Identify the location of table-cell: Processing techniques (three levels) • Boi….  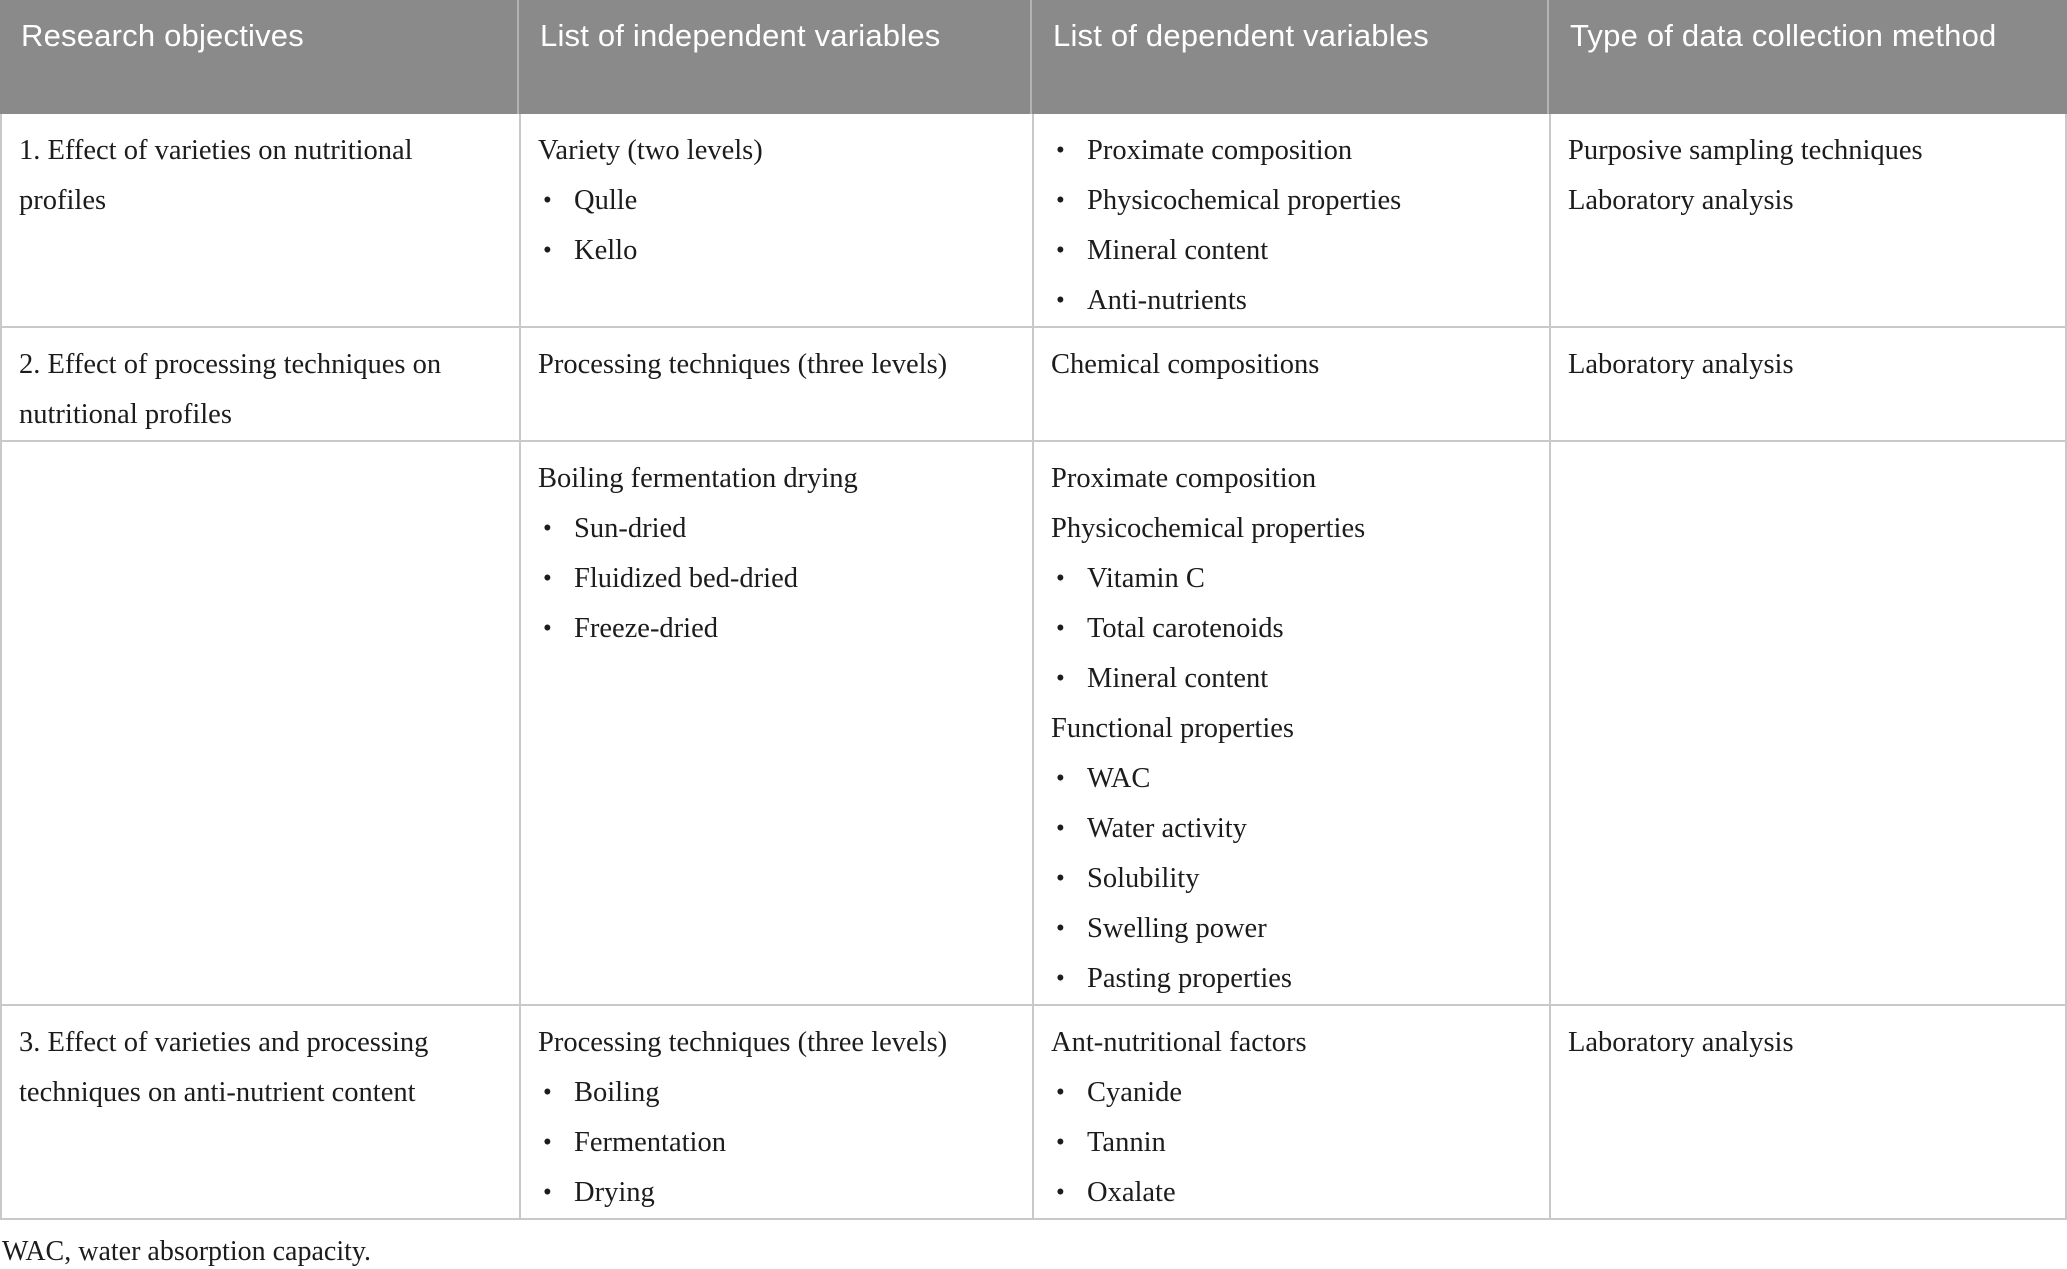
(775, 1112).